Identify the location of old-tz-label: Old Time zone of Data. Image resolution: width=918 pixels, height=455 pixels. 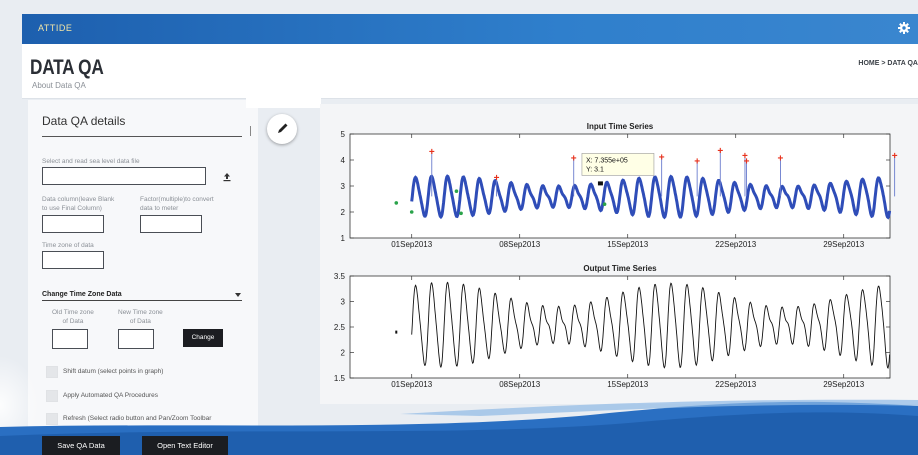
(73, 317).